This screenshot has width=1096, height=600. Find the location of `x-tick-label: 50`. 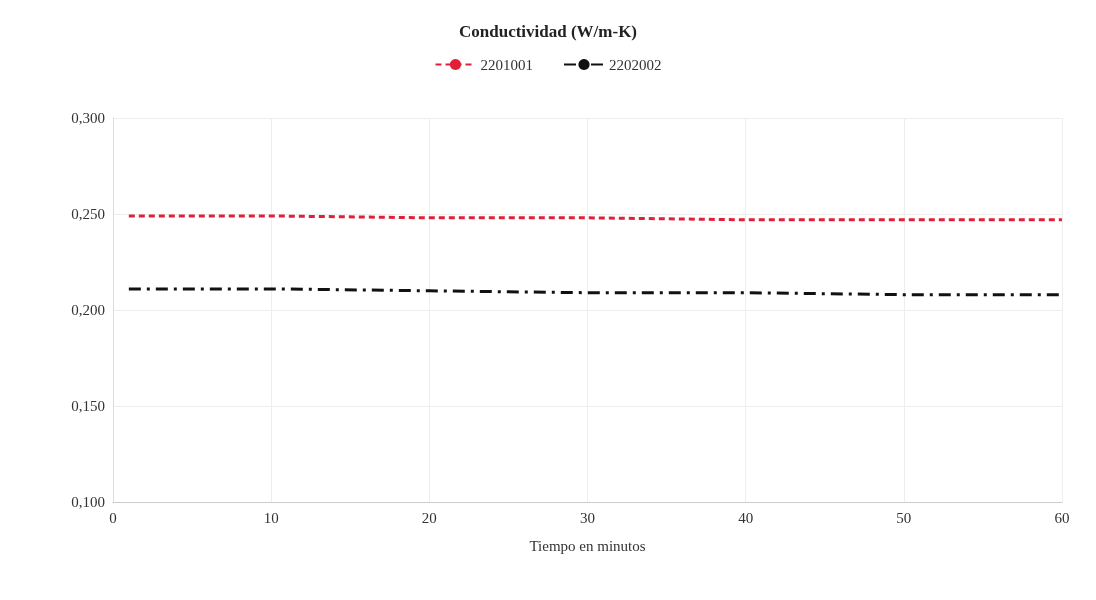

x-tick-label: 50 is located at coordinates (904, 517).